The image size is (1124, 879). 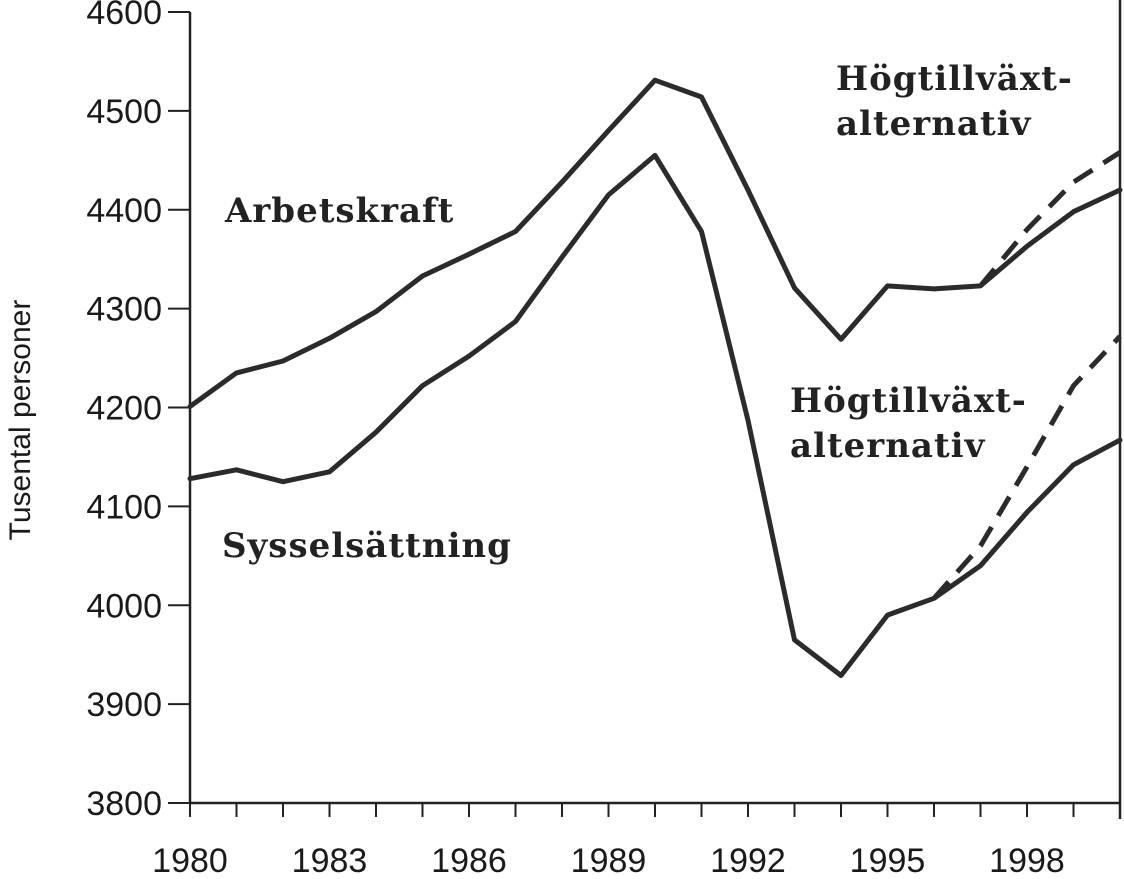 What do you see at coordinates (636, 841) in the screenshot?
I see `x-ticks: 1980 1983 1986 1989 1992 1995 1998` at bounding box center [636, 841].